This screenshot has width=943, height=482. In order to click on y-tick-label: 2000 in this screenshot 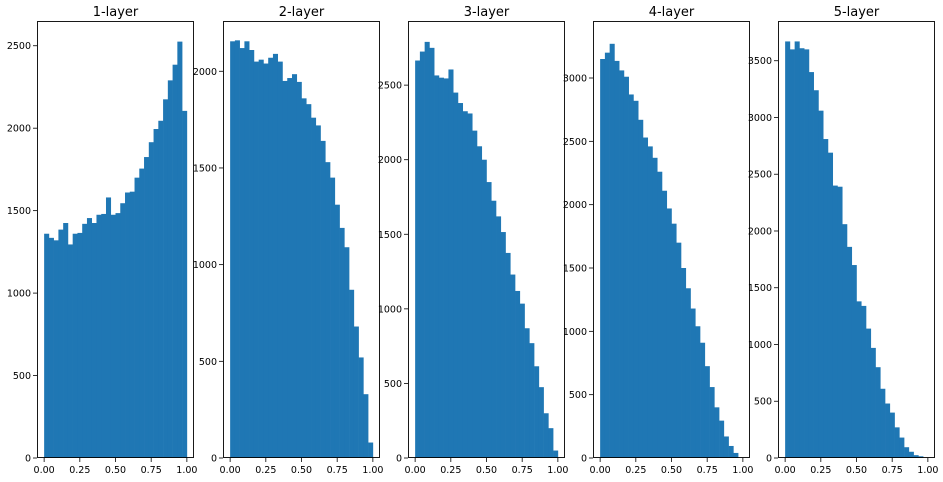, I will do `click(205, 72)`.